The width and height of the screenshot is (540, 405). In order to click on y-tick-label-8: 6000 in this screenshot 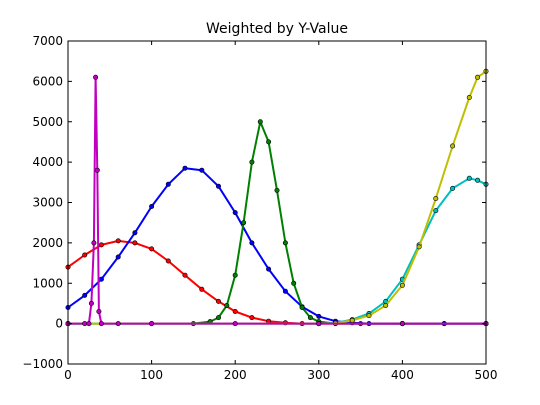, I will do `click(47, 81)`.